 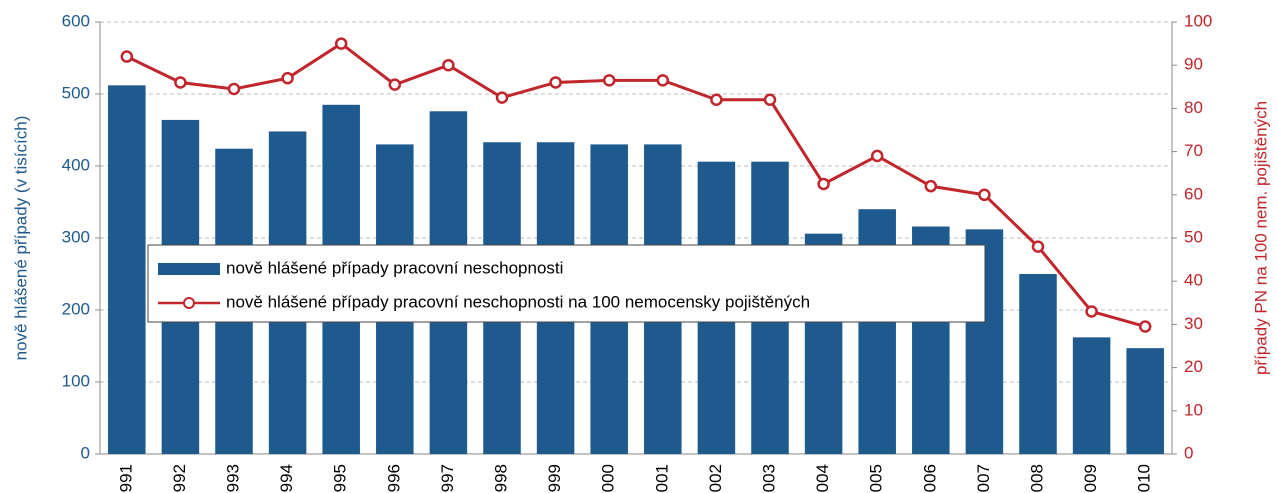 I want to click on y-tick-label: 0, so click(x=85, y=452).